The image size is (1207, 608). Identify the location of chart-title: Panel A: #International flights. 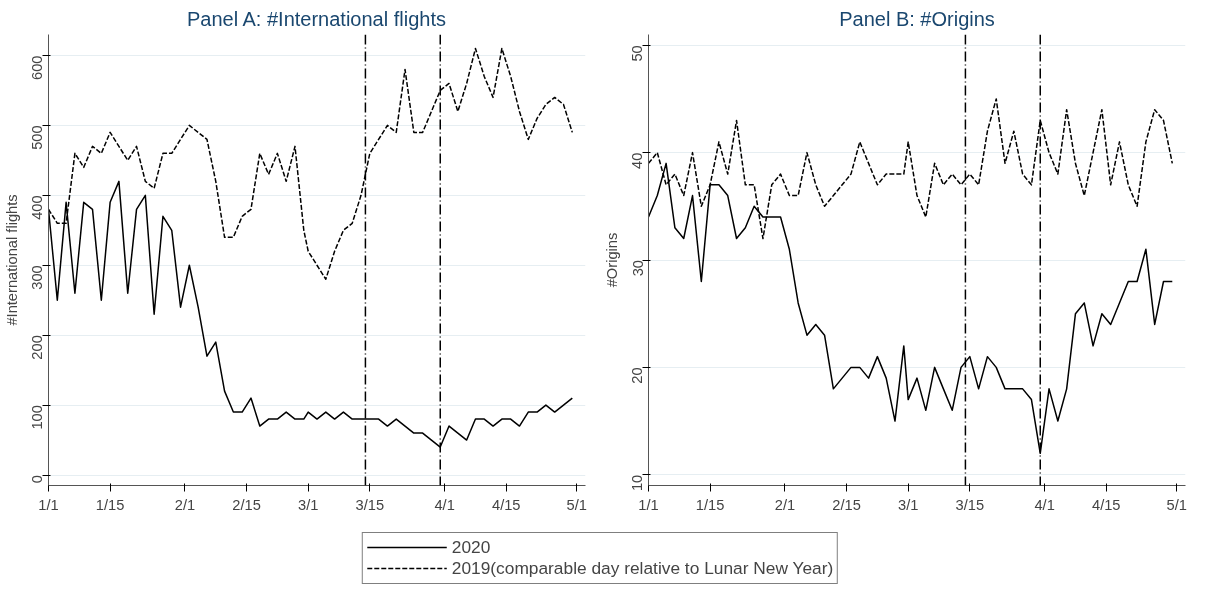
(316, 18).